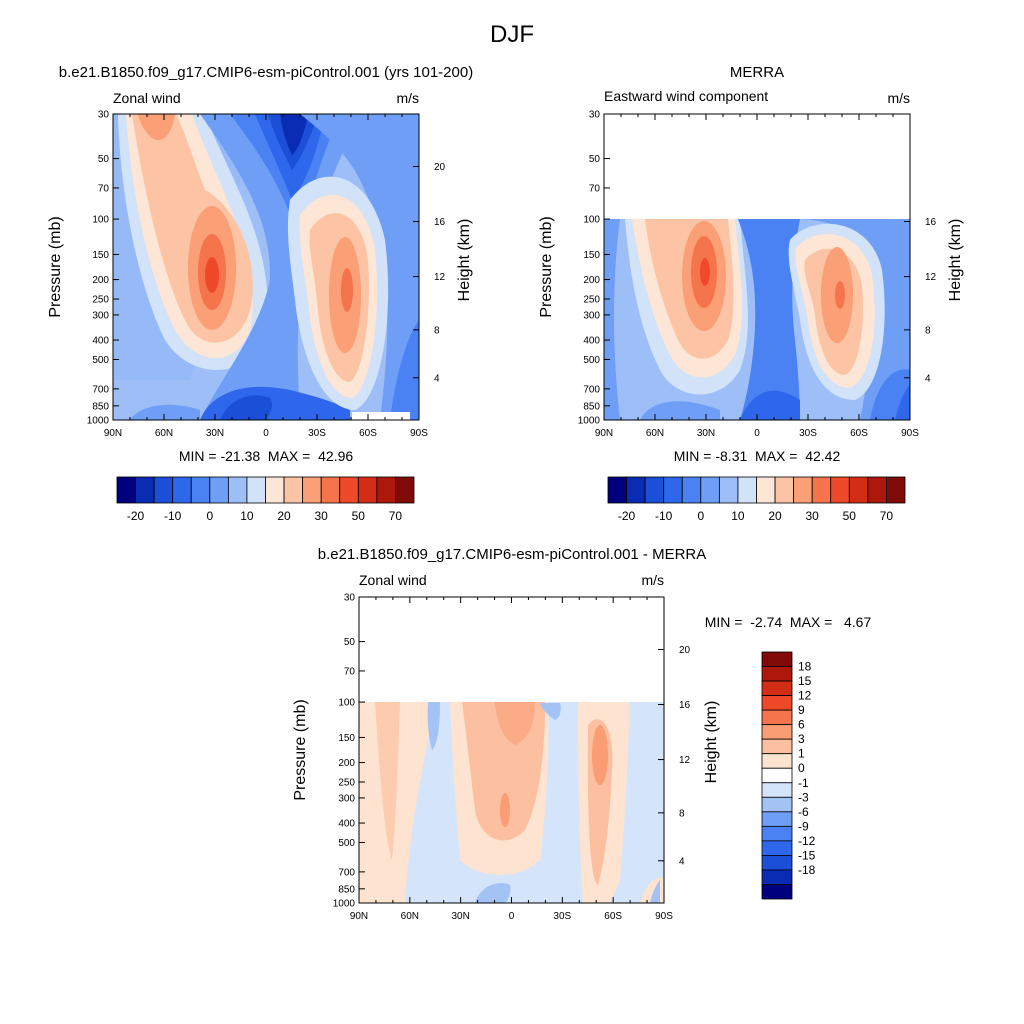 Image resolution: width=1024 pixels, height=1024 pixels. I want to click on panel-diff-colorbar-label: -1, so click(803, 783).